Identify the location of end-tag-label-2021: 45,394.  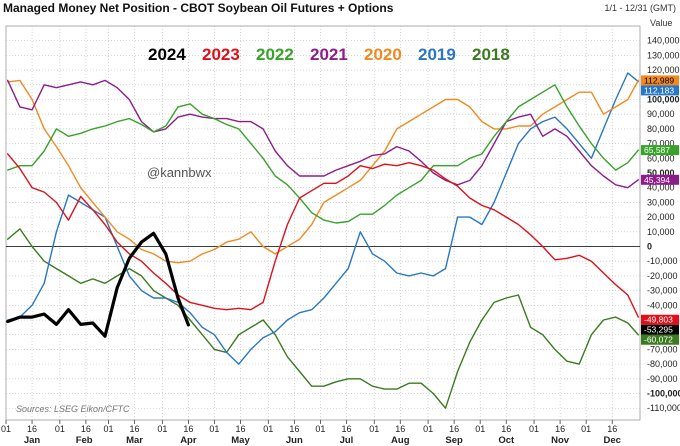
(657, 180).